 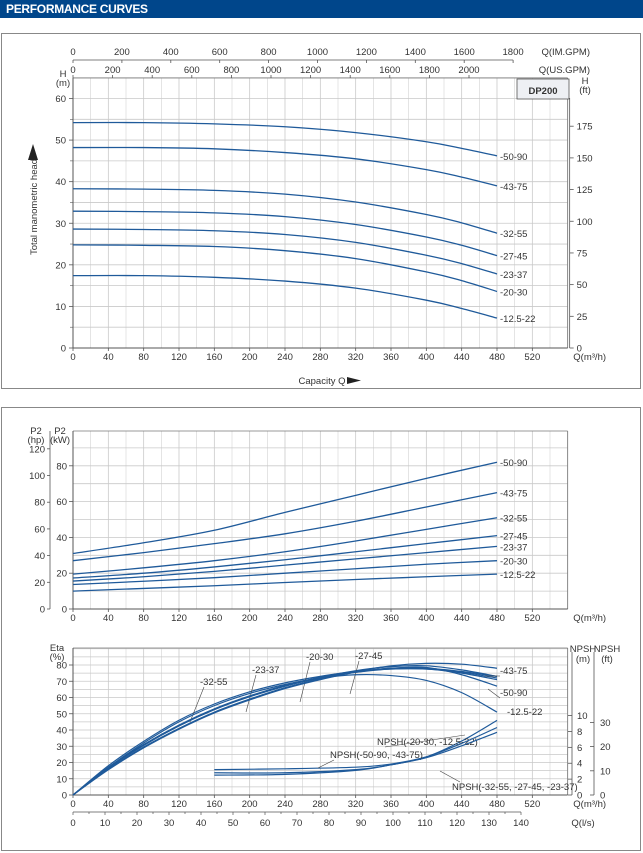 What do you see at coordinates (60, 141) in the screenshot?
I see `y-tick-label: 50` at bounding box center [60, 141].